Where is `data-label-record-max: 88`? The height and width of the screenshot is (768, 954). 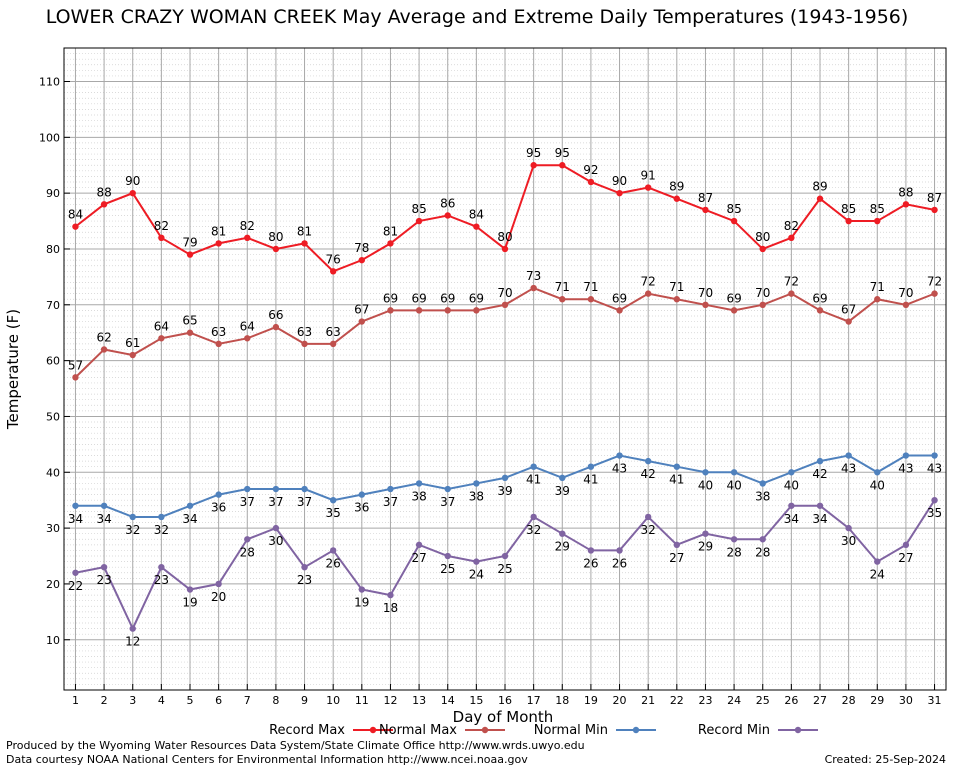 data-label-record-max: 88 is located at coordinates (103, 192).